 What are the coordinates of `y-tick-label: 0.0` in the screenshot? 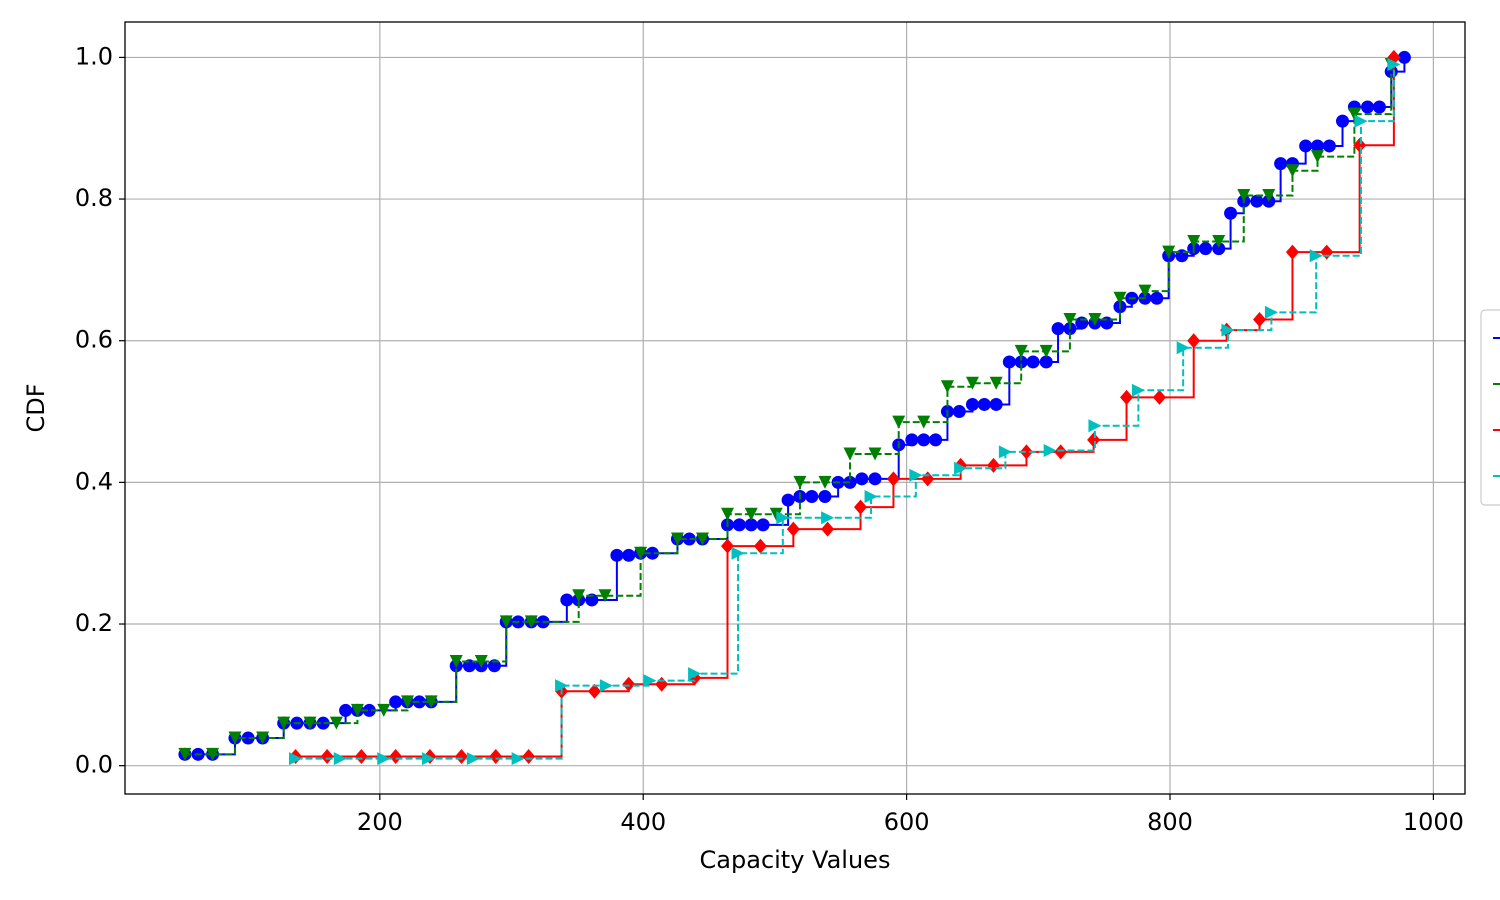 It's located at (94, 765).